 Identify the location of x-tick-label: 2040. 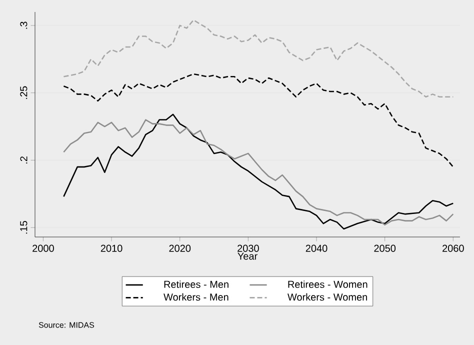
(317, 248).